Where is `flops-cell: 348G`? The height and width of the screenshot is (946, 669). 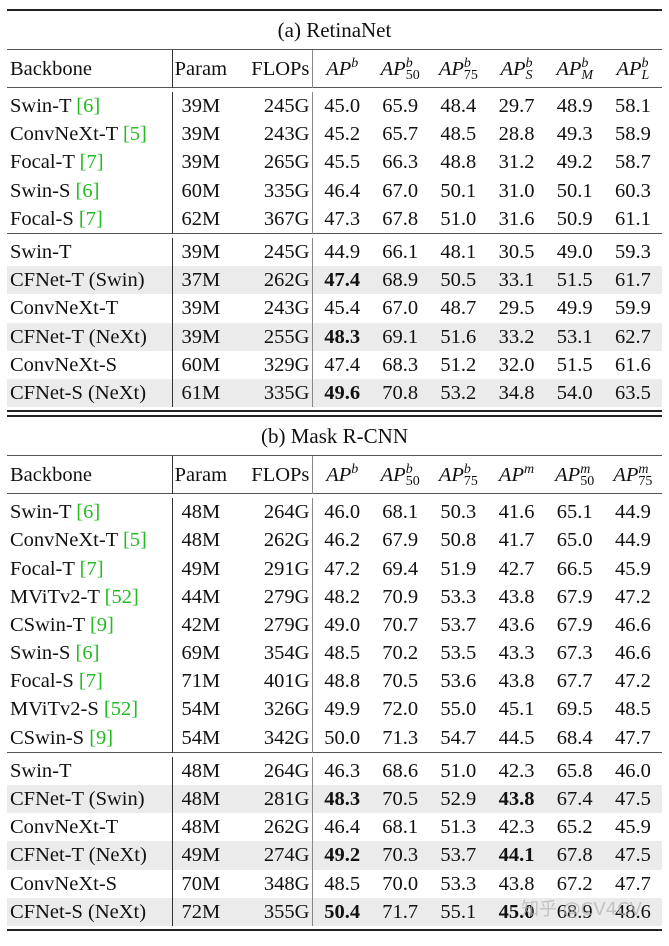 flops-cell: 348G is located at coordinates (286, 883).